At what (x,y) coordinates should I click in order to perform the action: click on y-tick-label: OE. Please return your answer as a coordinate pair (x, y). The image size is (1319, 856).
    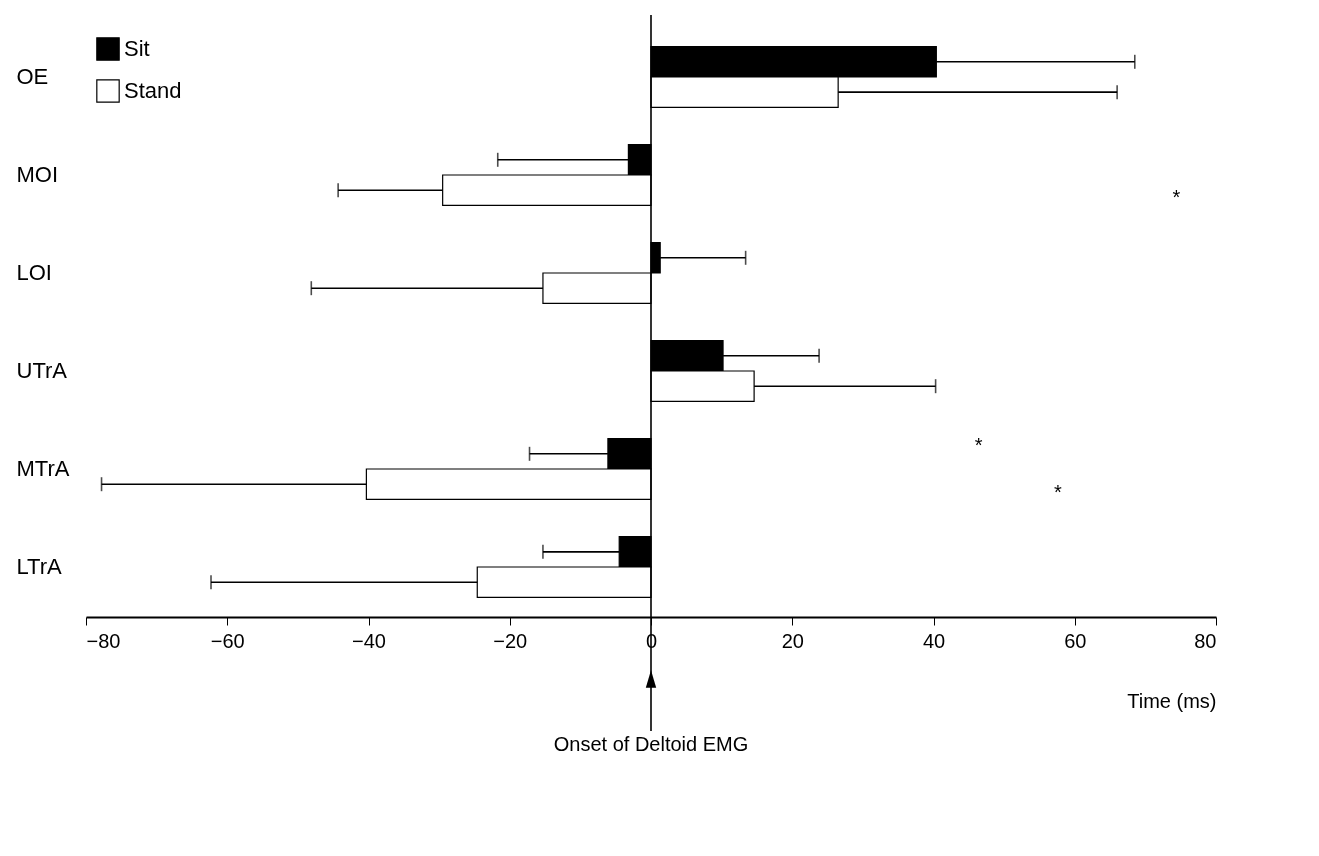
    Looking at the image, I should click on (32, 76).